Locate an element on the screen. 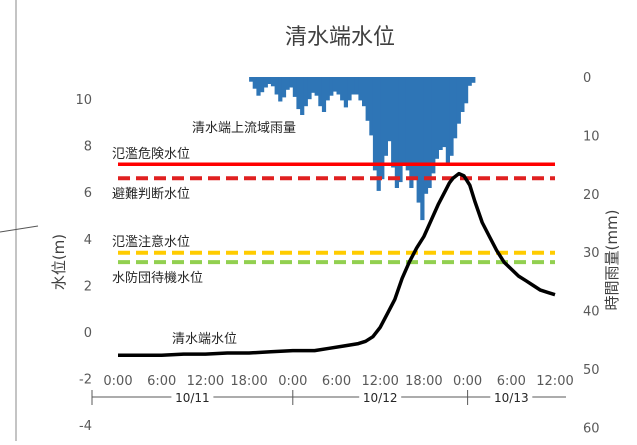 The image size is (637, 445). right-axis-tick: 40 is located at coordinates (591, 312).